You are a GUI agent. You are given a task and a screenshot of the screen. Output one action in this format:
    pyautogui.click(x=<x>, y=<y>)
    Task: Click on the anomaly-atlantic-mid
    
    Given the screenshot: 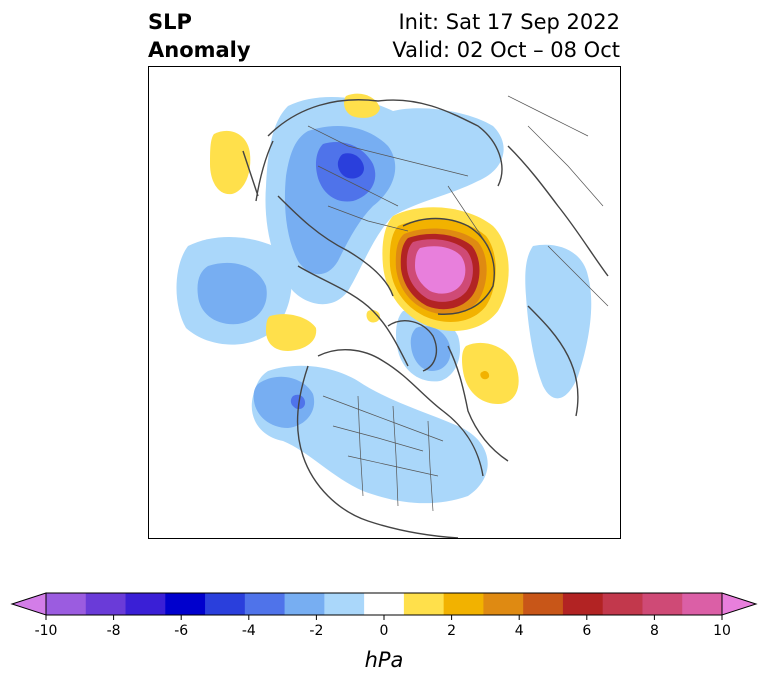 What is the action you would take?
    pyautogui.click(x=232, y=293)
    